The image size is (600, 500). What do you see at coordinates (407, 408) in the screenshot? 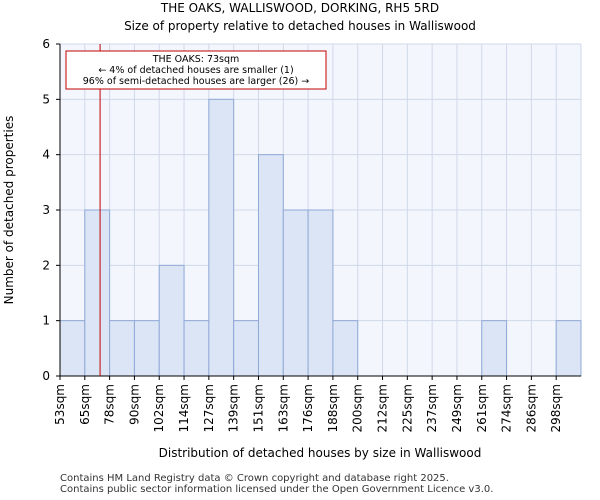
I see `x-tick-label: 225sqm` at bounding box center [407, 408].